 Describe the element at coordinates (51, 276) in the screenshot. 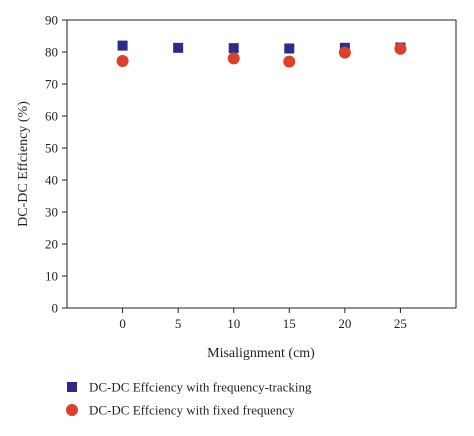

I see `y-tick-label: 10` at that location.